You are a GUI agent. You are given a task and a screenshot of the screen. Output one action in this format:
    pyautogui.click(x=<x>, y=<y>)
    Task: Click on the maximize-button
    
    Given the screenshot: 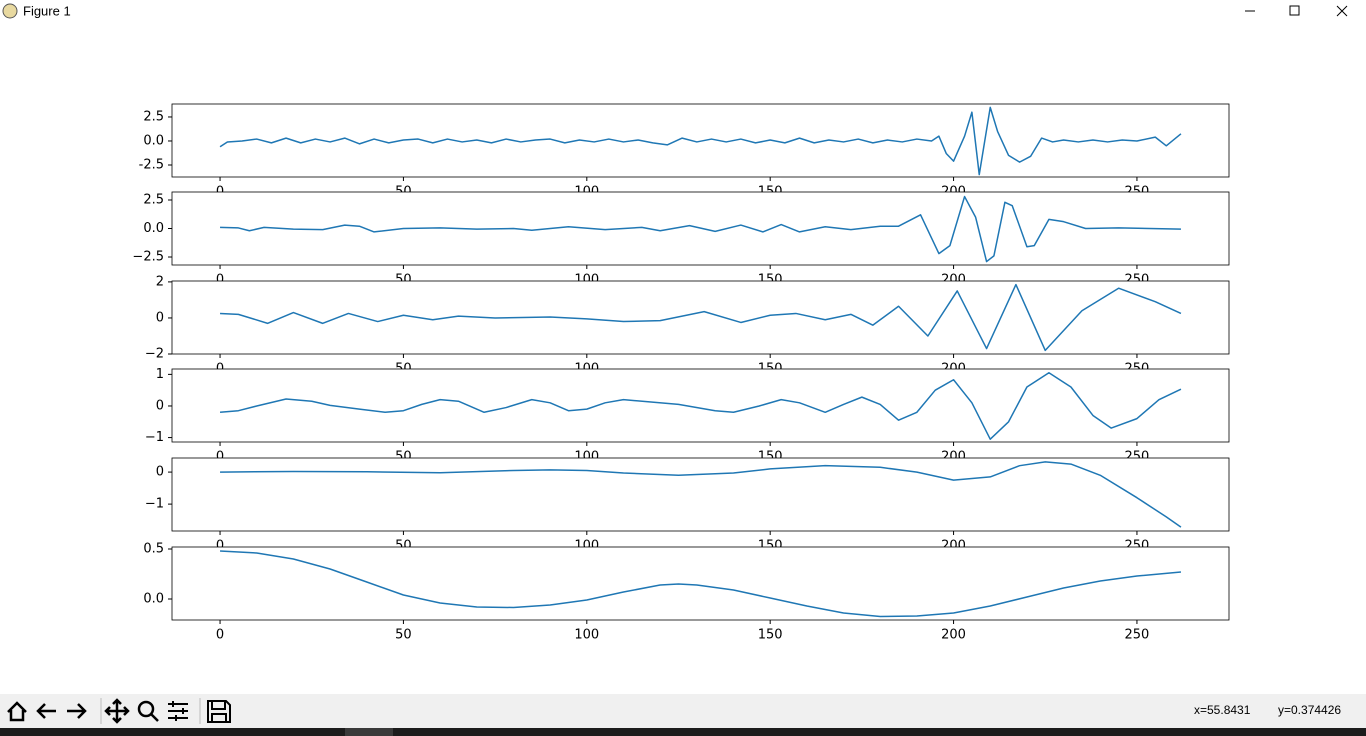 What is the action you would take?
    pyautogui.click(x=1294, y=10)
    